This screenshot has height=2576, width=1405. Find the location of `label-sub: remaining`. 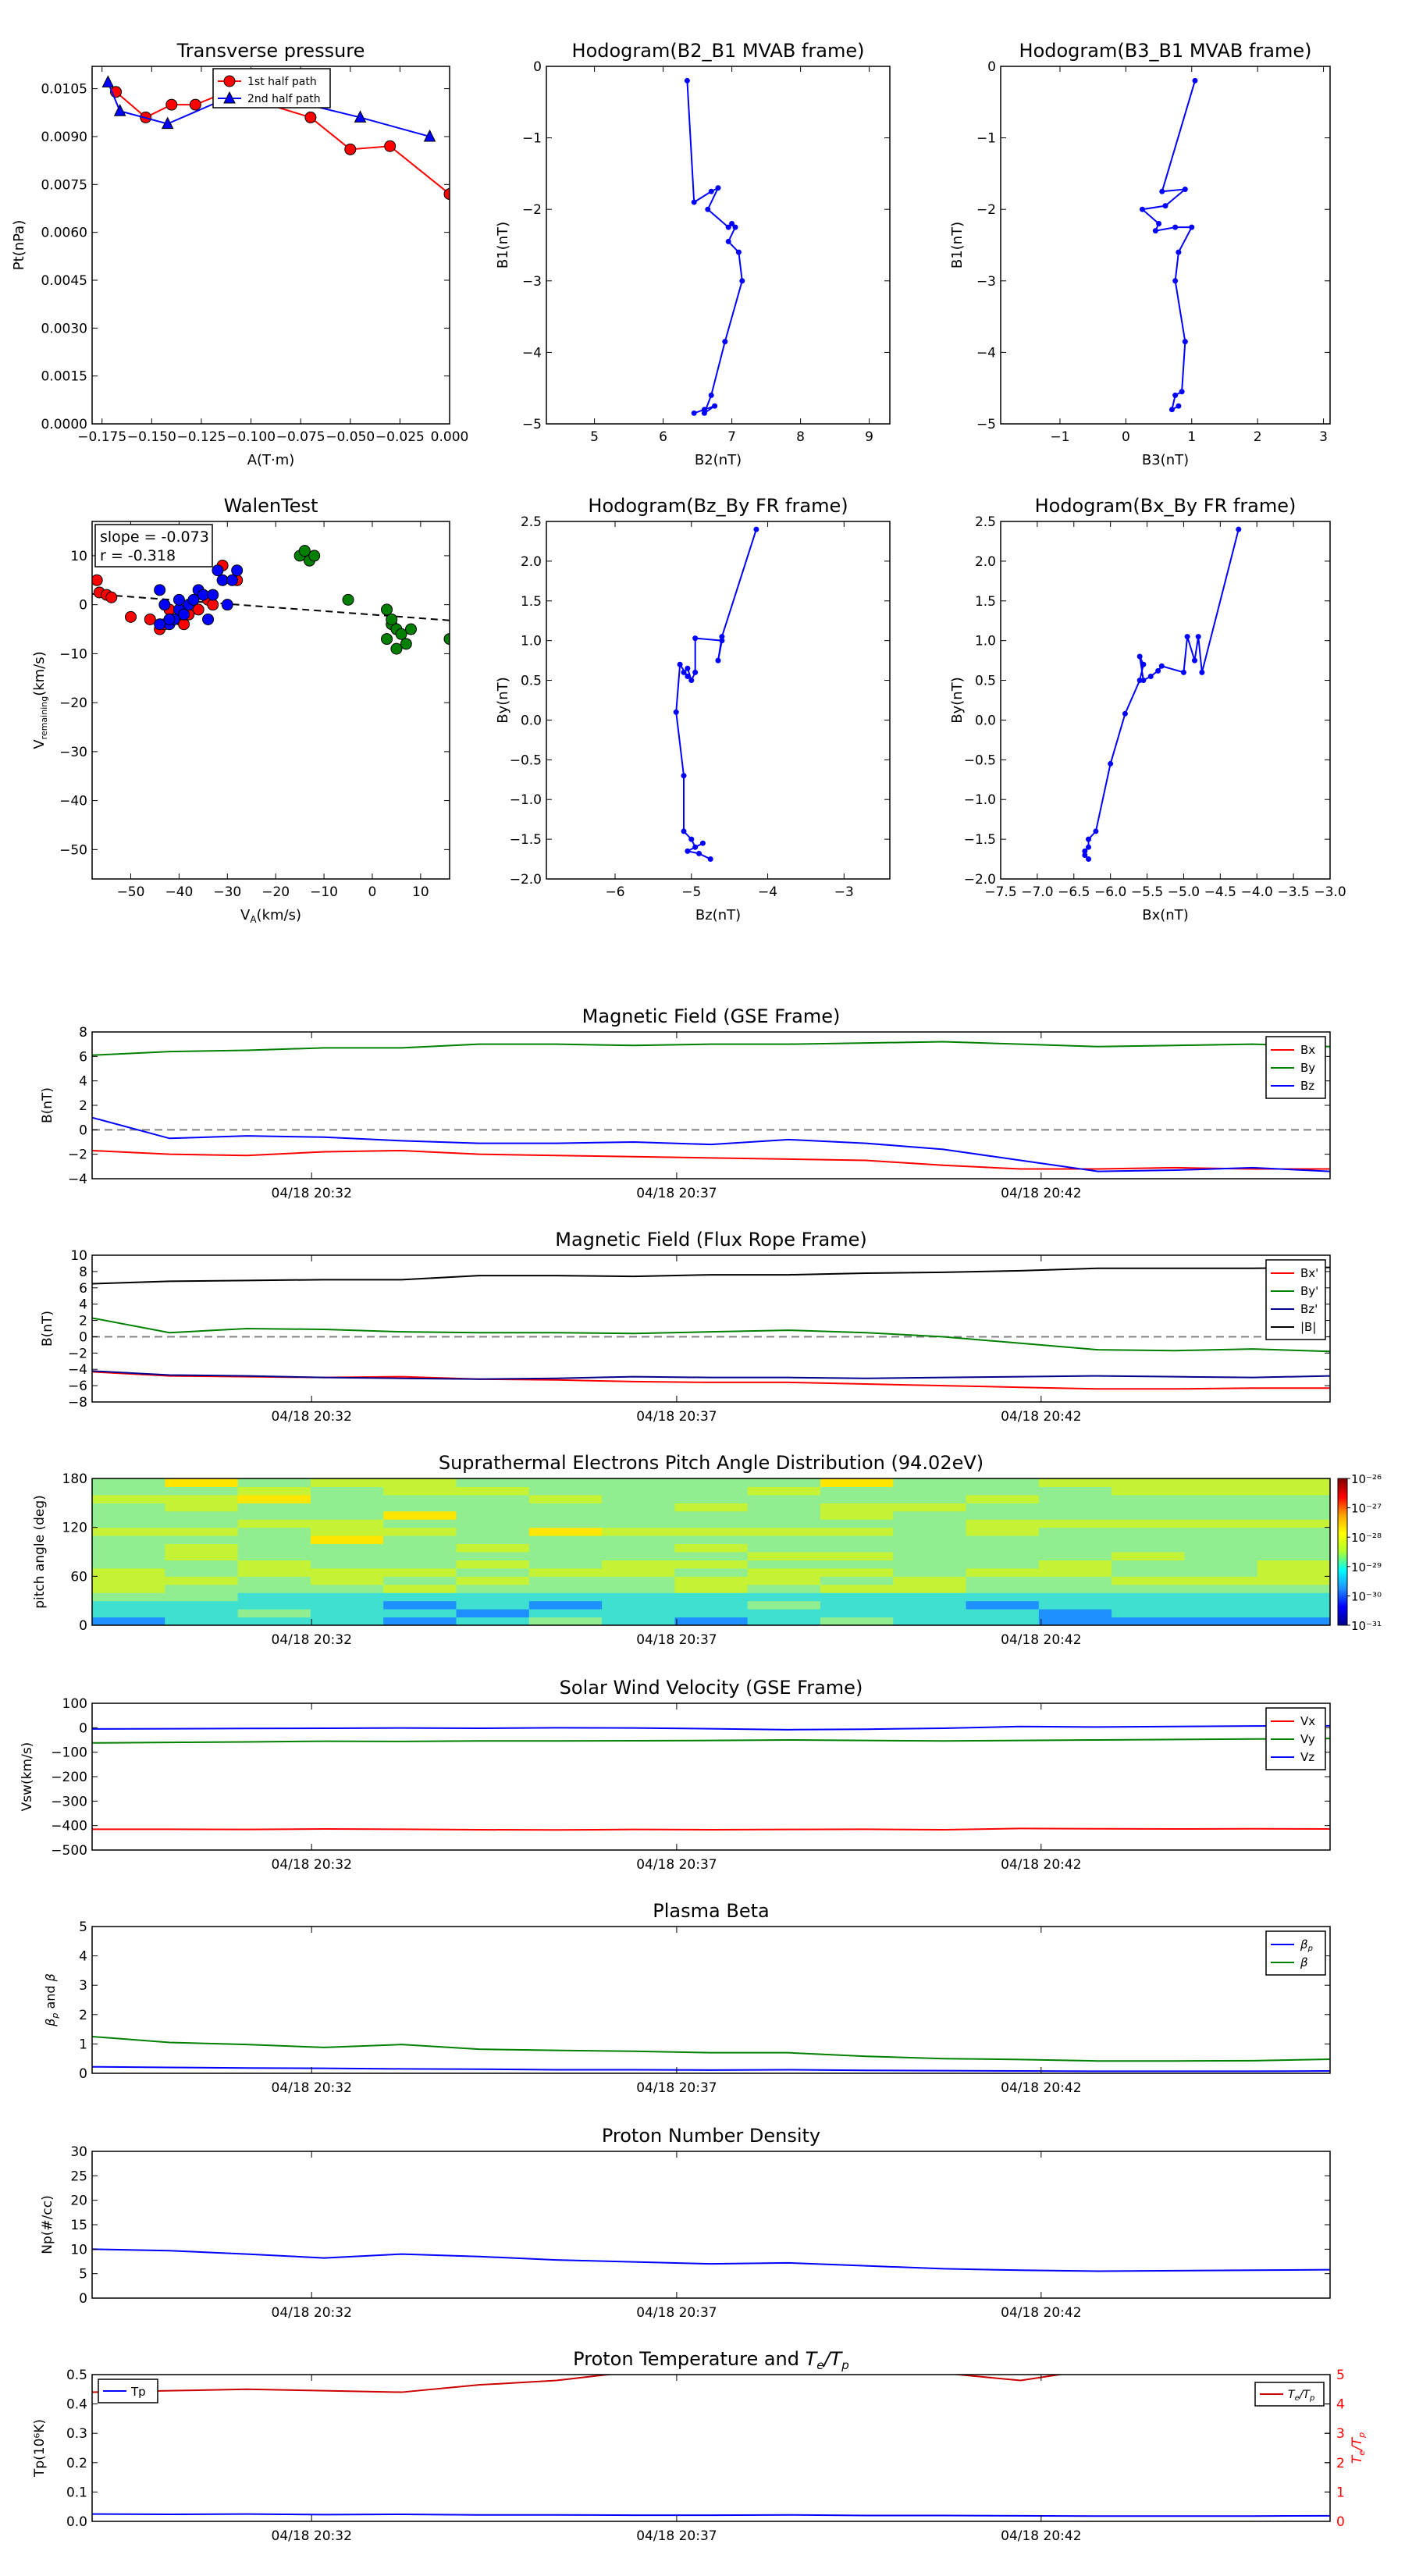

label-sub: remaining is located at coordinates (44, 718).